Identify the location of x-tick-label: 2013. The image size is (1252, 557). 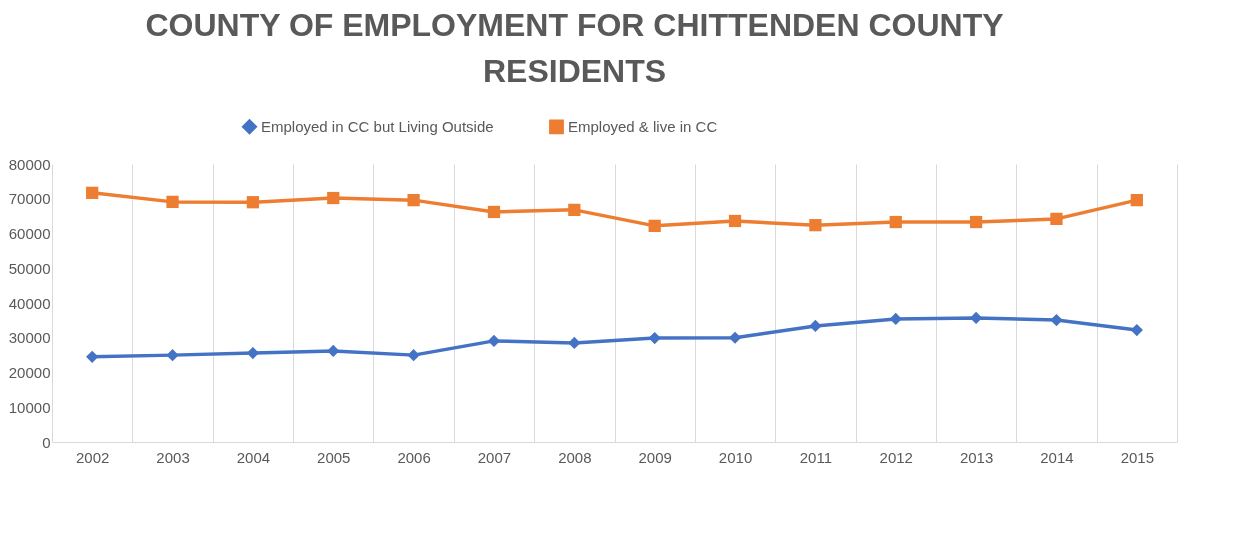
(976, 457).